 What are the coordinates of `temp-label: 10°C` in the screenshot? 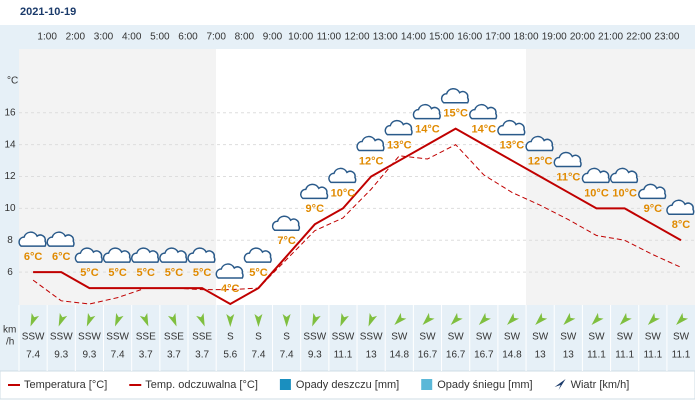 It's located at (624, 193).